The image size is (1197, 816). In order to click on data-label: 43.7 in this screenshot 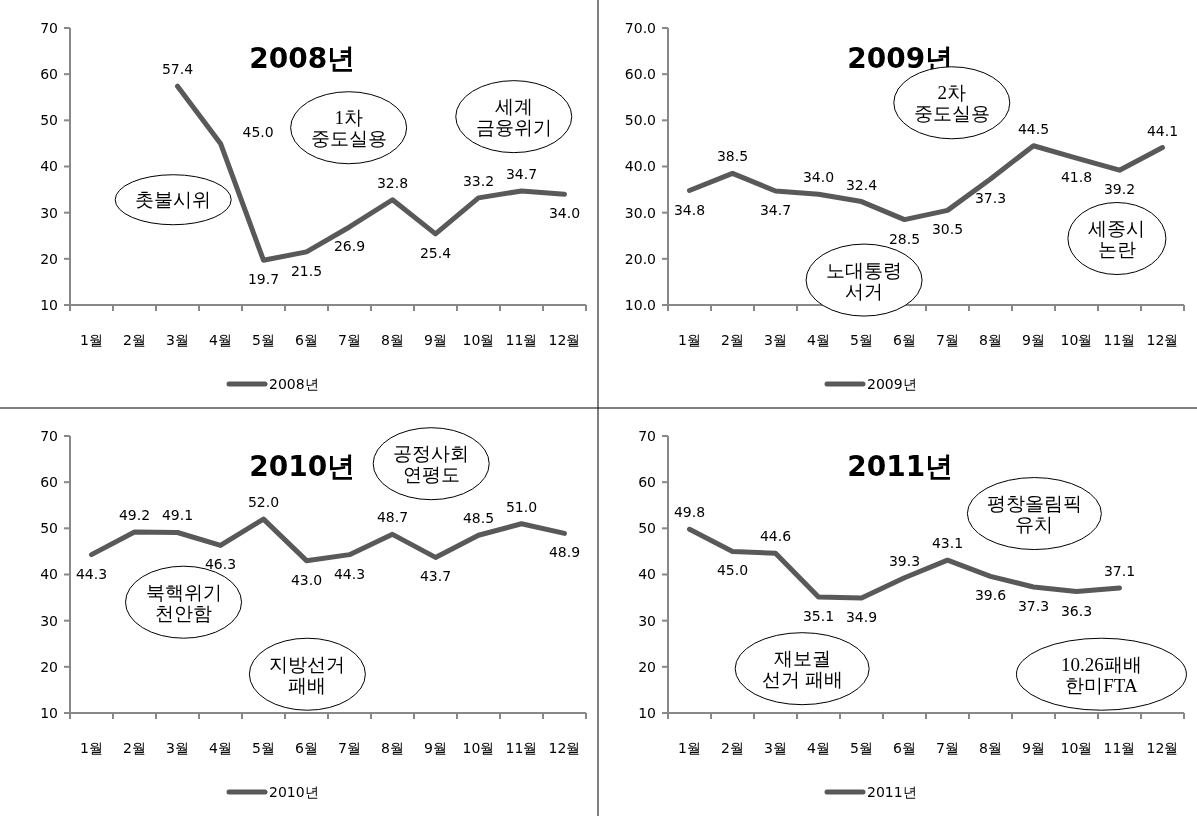, I will do `click(435, 576)`.